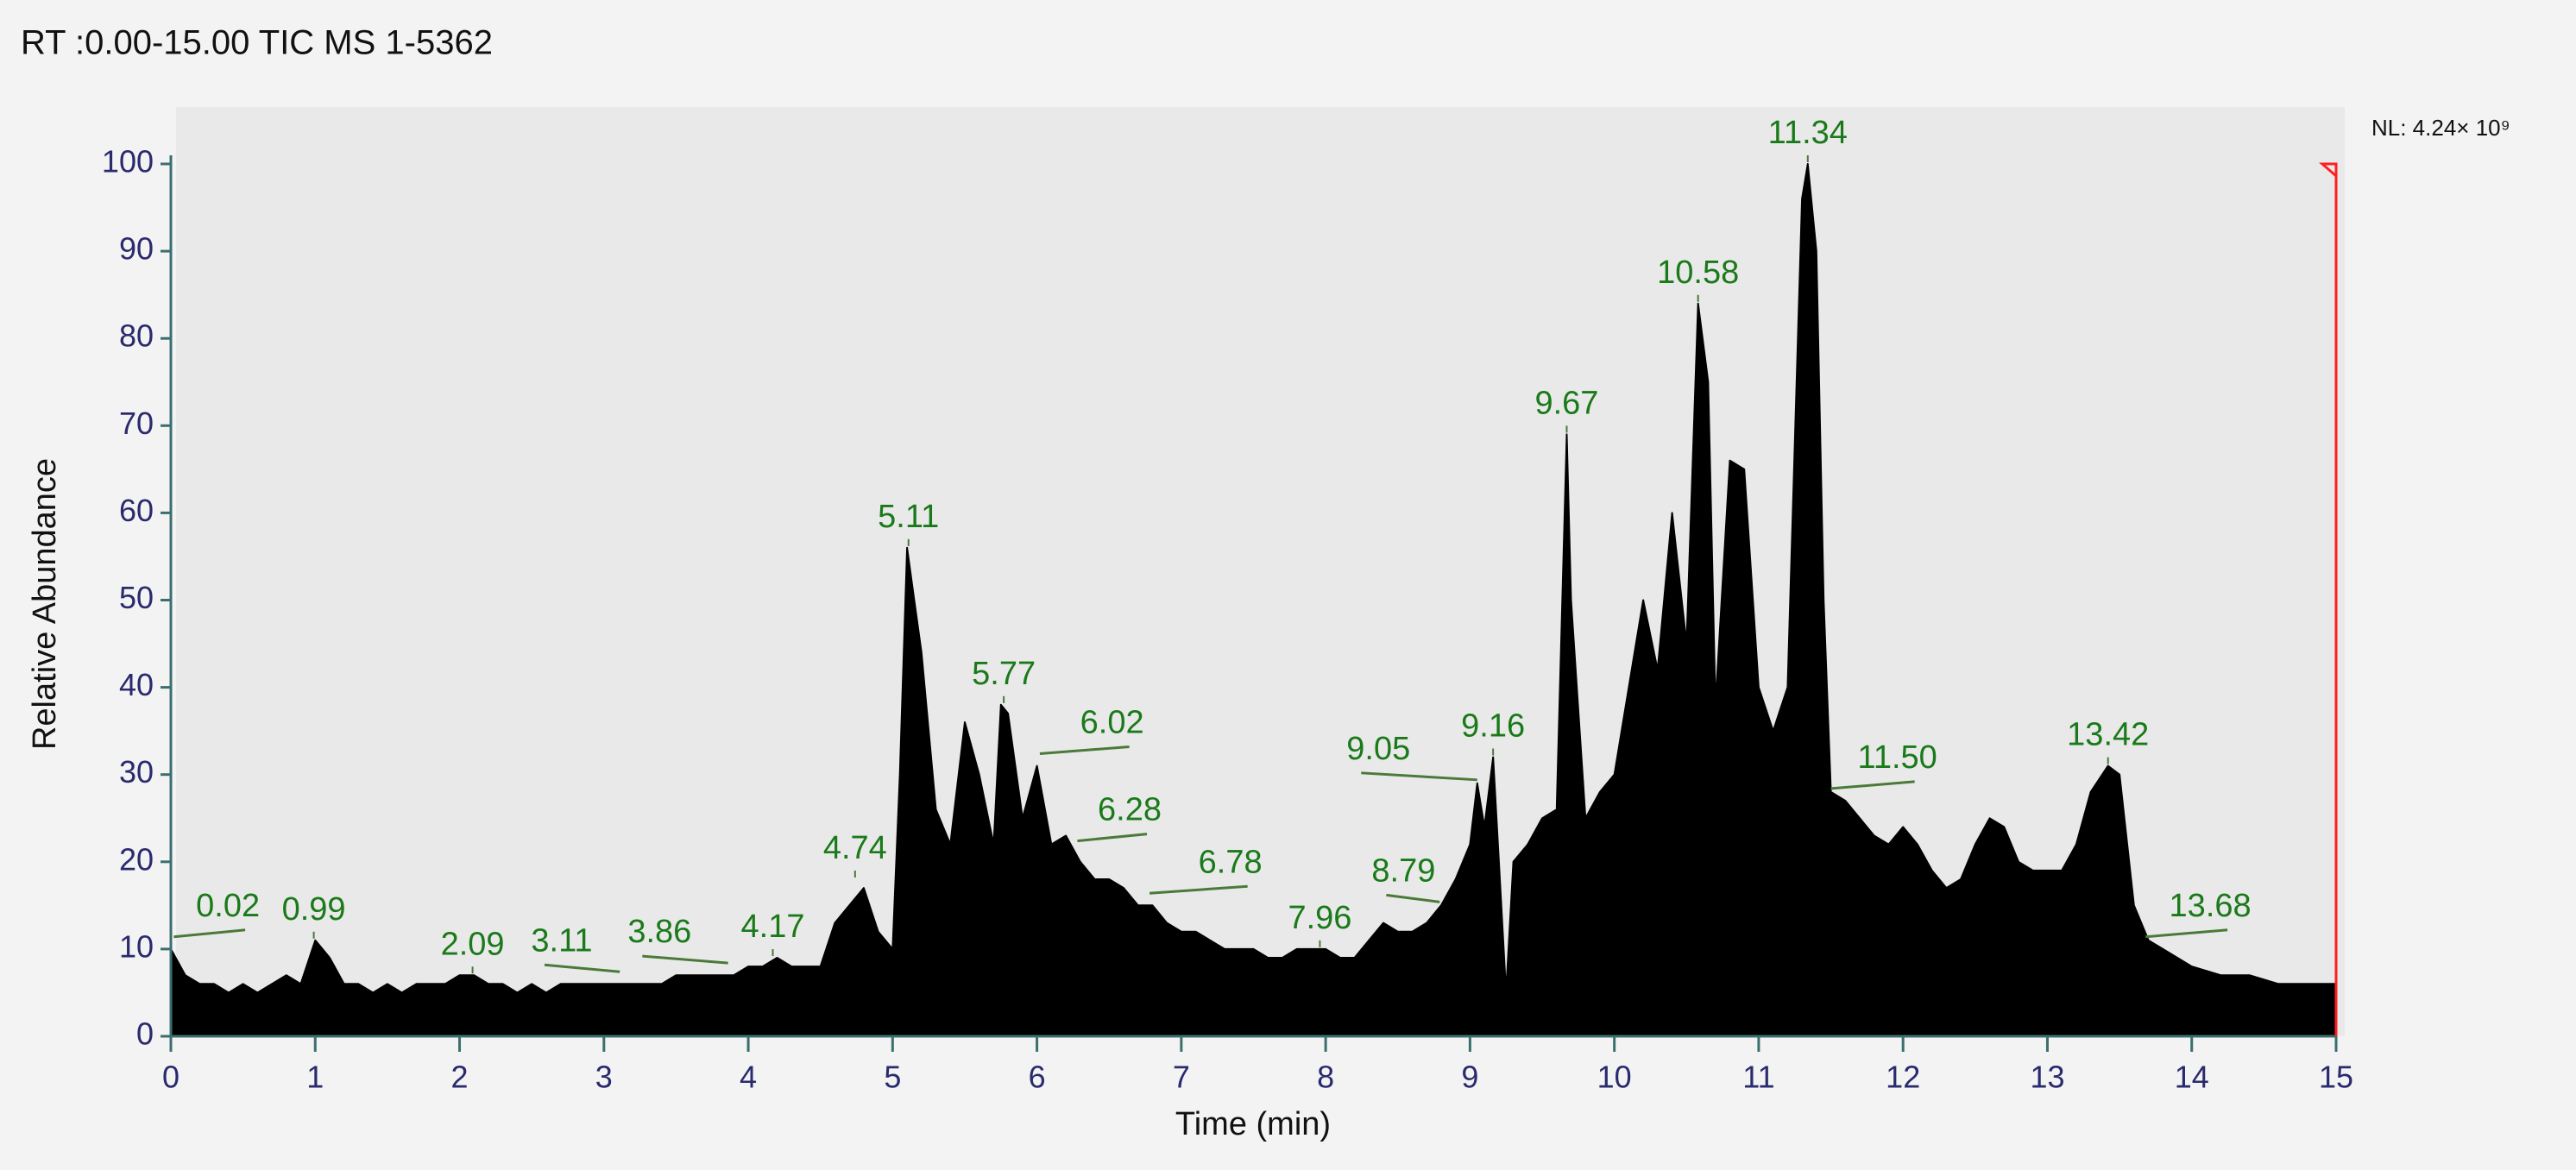 Image resolution: width=2576 pixels, height=1170 pixels. Describe the element at coordinates (1130, 810) in the screenshot. I see `peak-label: 6.28` at that location.